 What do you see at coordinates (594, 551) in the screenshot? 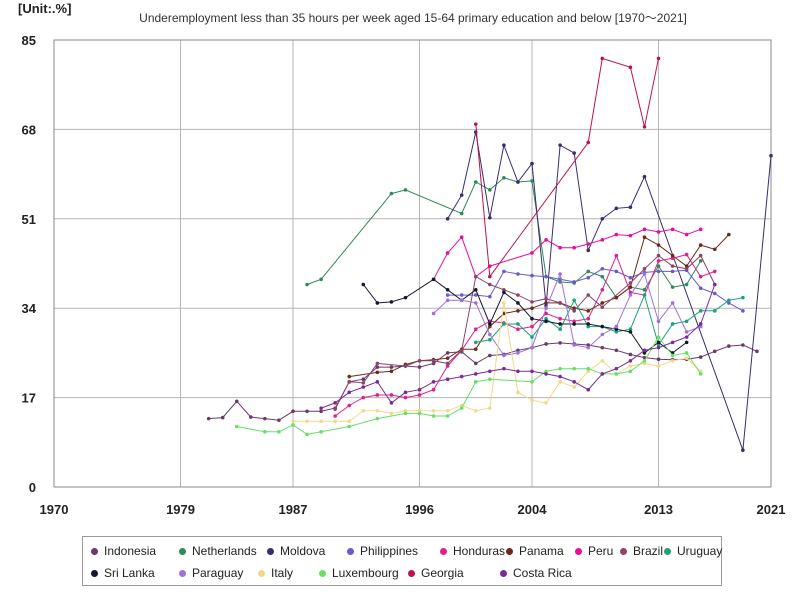
I see `legend-item-peru: Peru` at bounding box center [594, 551].